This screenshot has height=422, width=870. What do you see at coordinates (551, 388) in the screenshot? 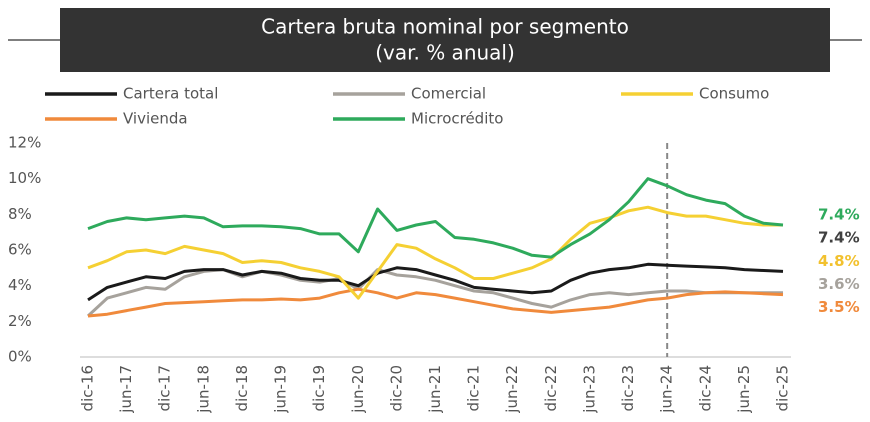
I see `x-tick-label: dic-22` at bounding box center [551, 388].